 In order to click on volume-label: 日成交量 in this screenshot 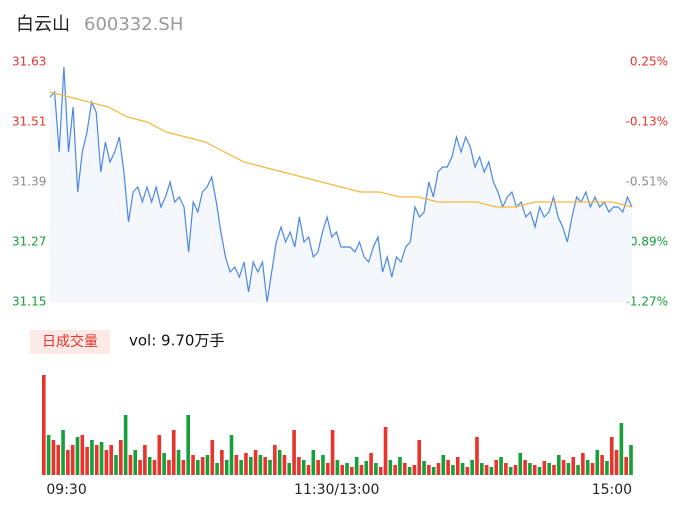, I will do `click(70, 341)`.